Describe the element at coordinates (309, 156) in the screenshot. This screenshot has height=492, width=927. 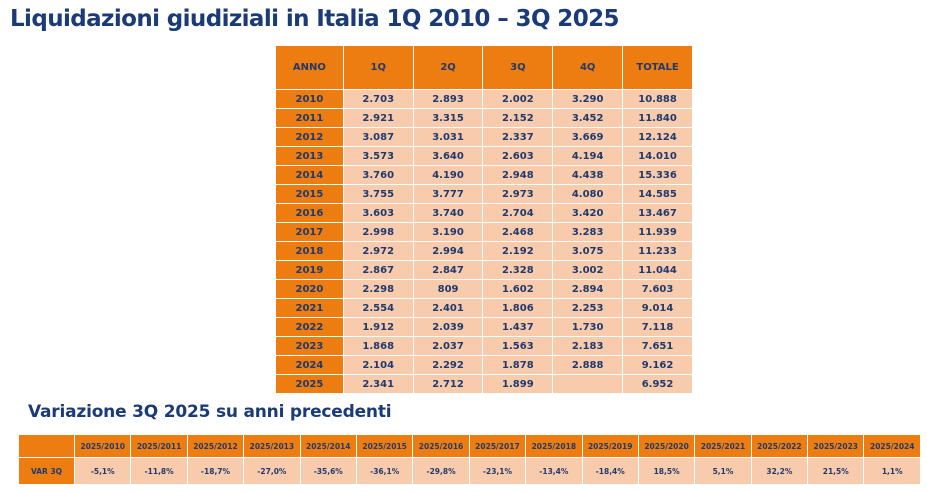
I see `cell-year: 2013` at that location.